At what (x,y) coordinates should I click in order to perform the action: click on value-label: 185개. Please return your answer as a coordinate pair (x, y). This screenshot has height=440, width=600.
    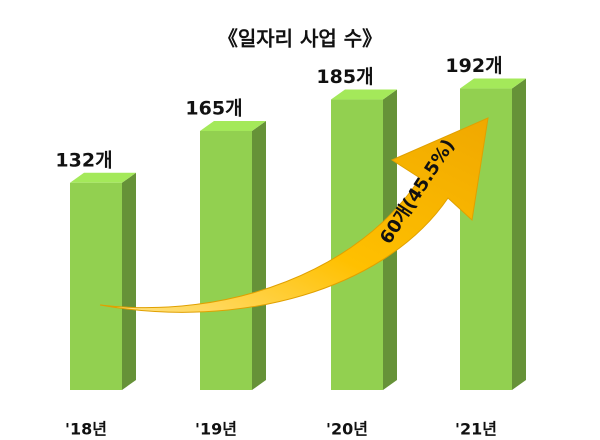
    Looking at the image, I should click on (344, 77).